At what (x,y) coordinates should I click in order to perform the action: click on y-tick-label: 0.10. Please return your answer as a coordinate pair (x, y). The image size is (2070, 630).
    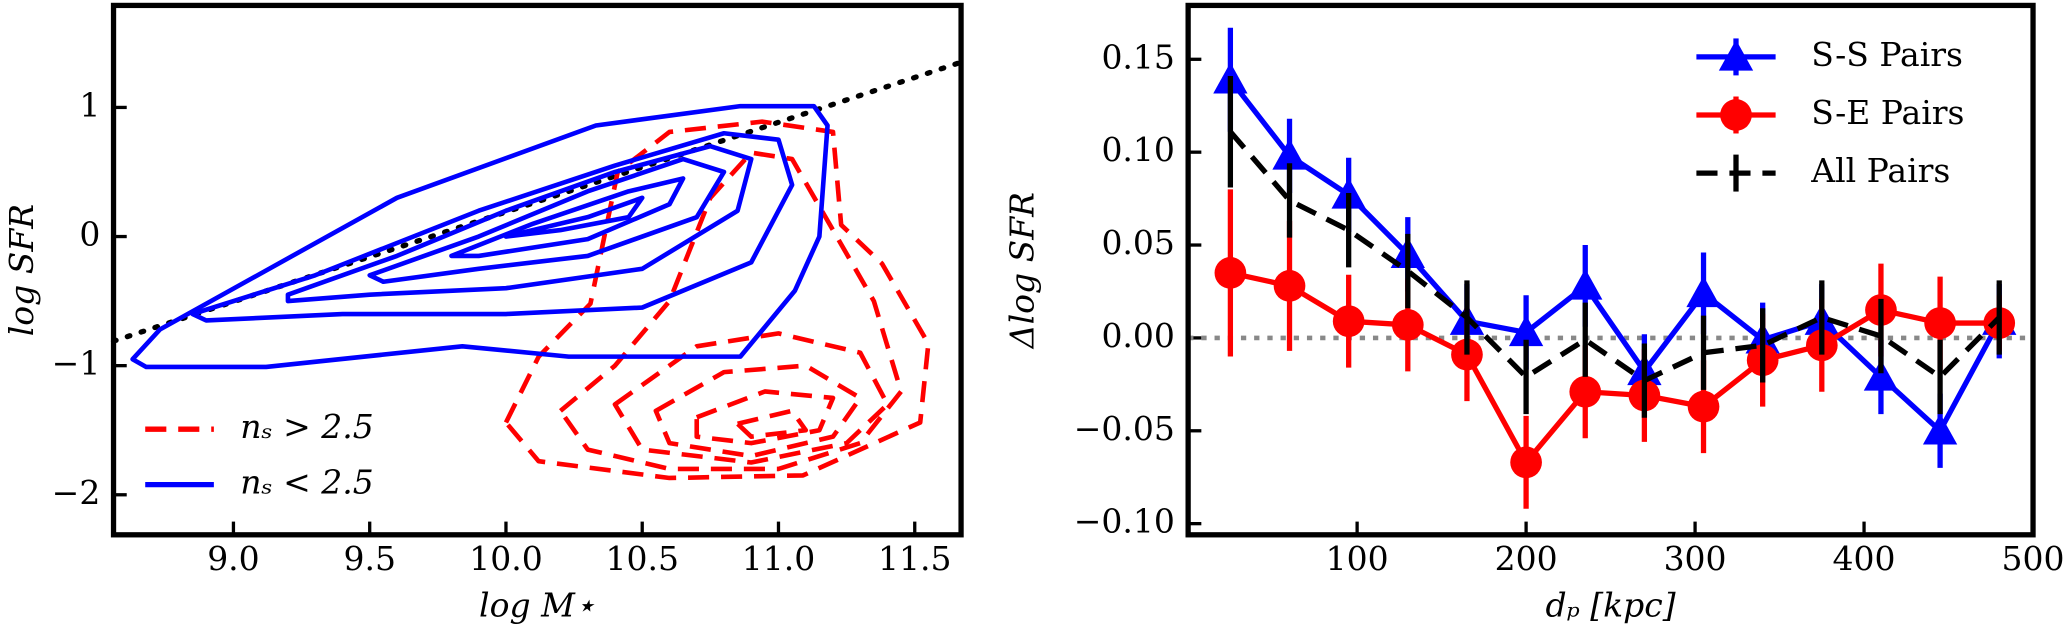
    Looking at the image, I should click on (1137, 149).